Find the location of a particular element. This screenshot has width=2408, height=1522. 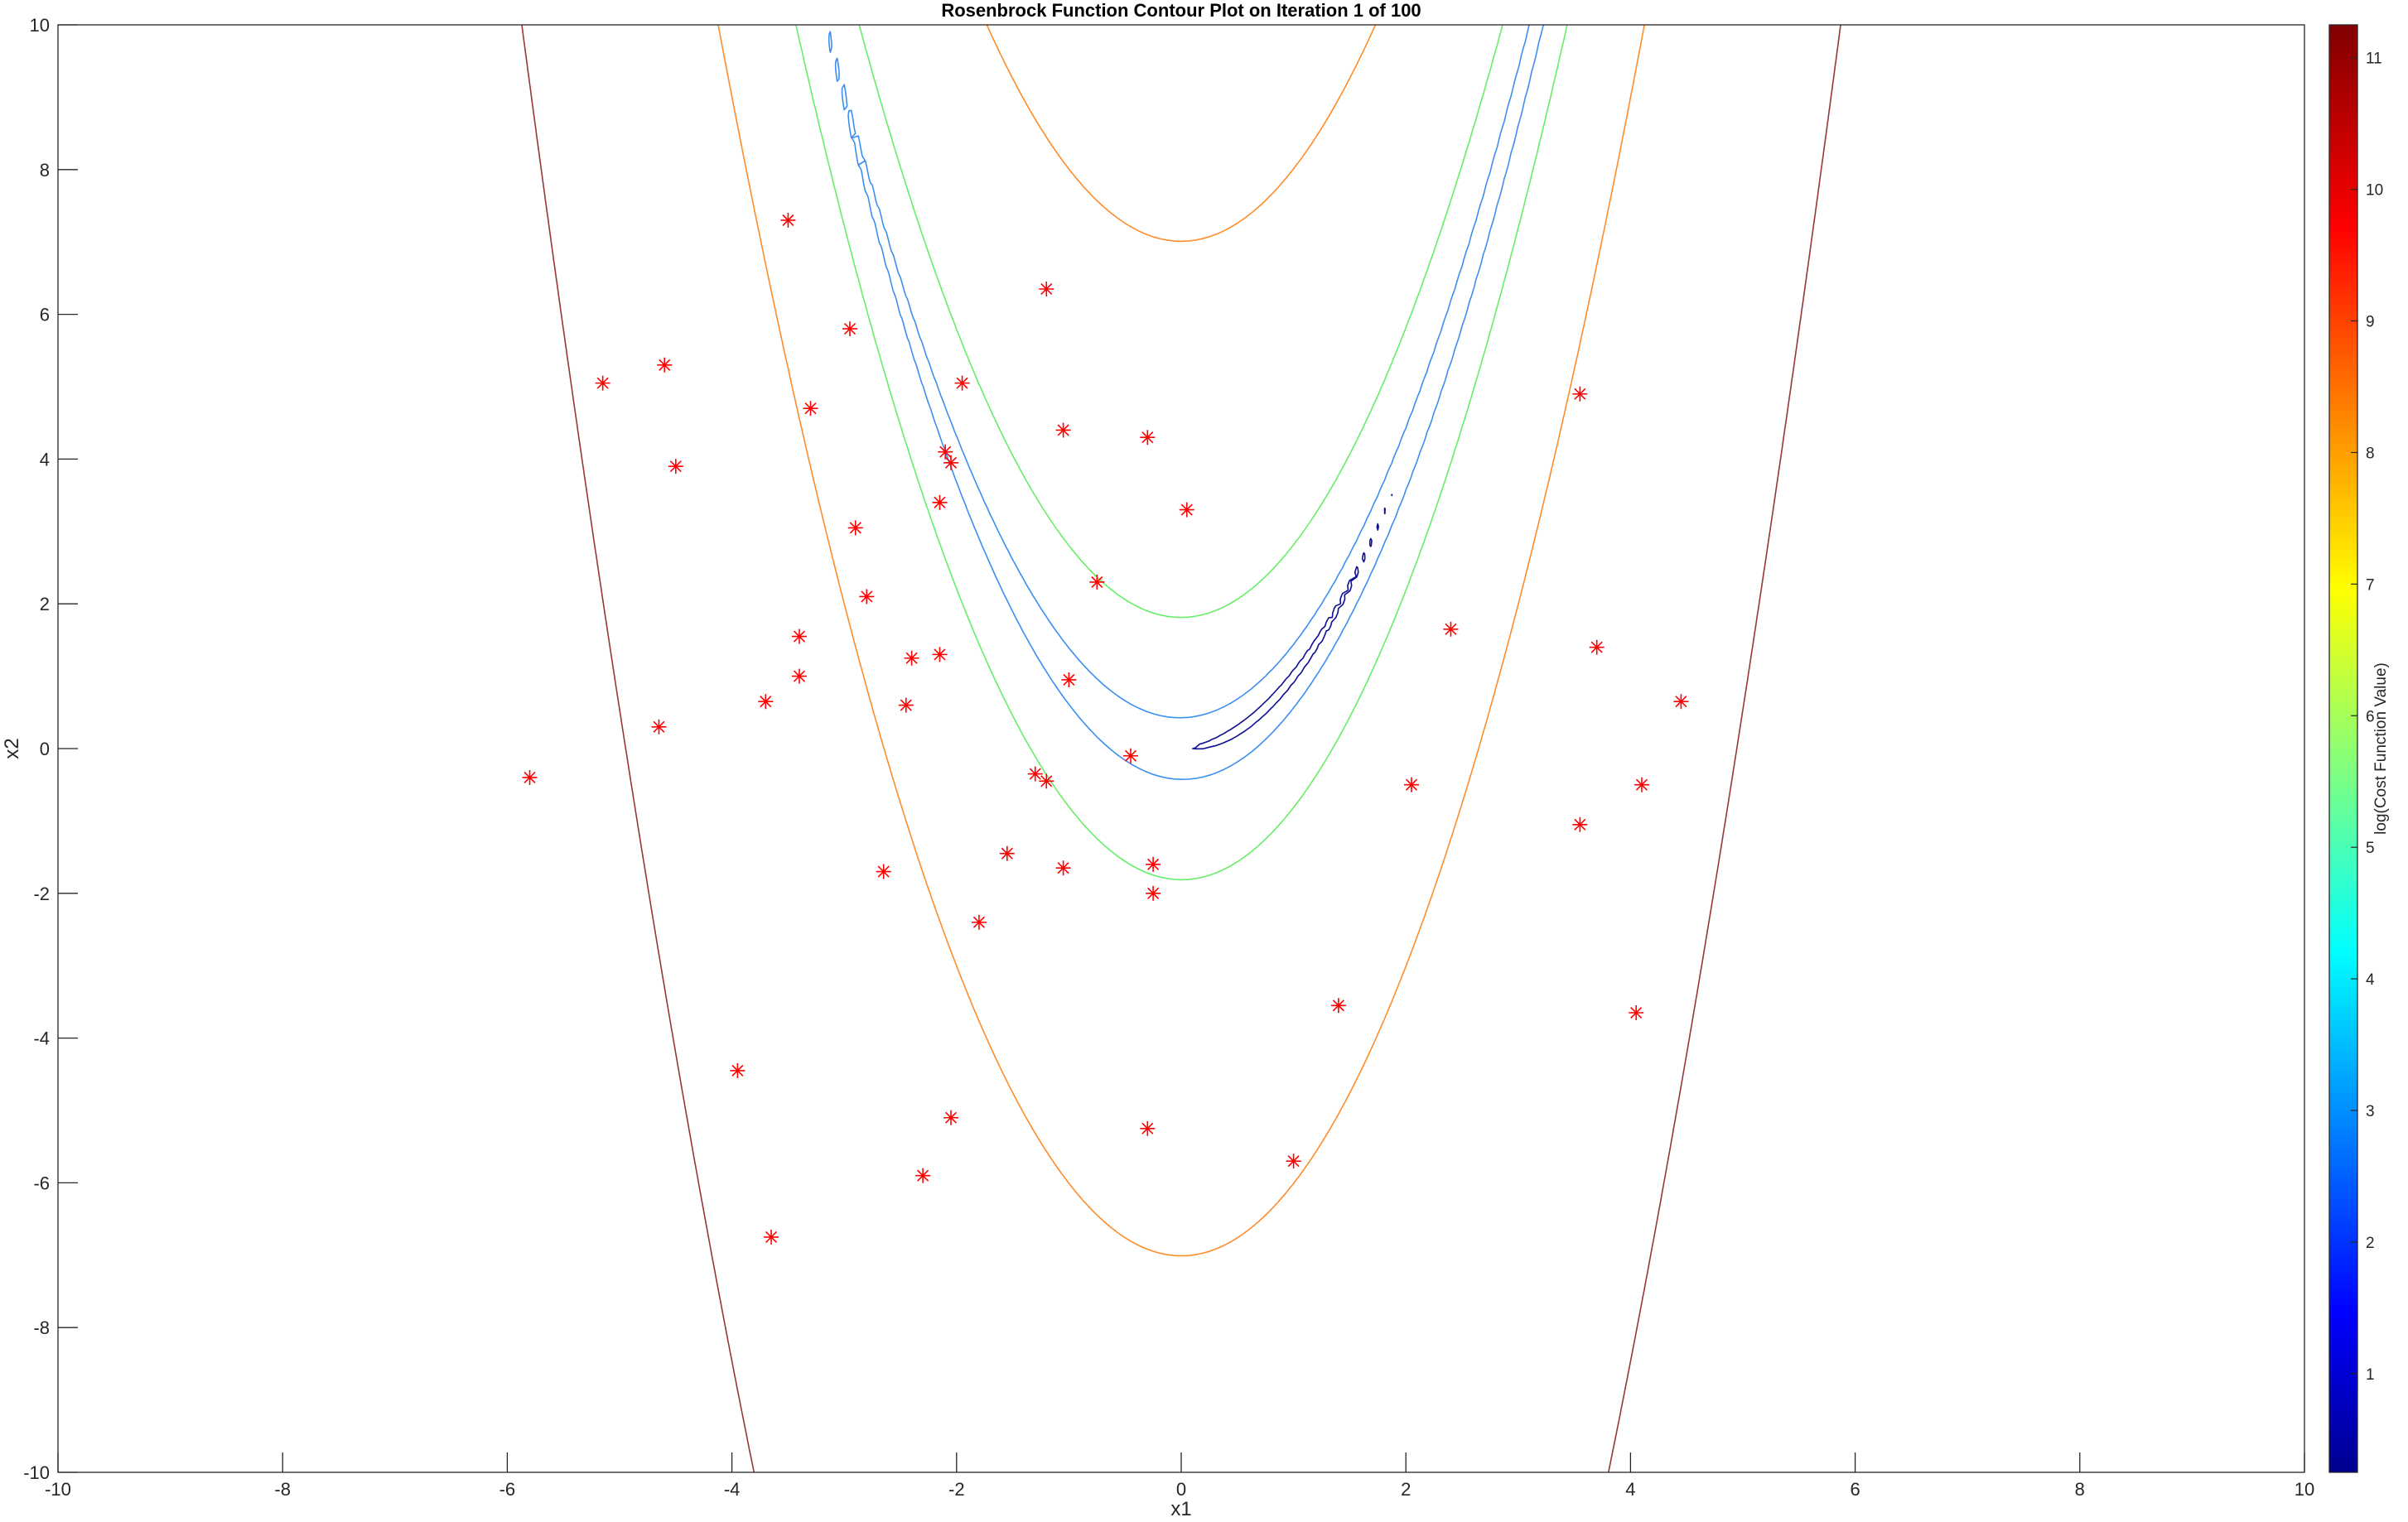

colorbar-tick-label: 10 is located at coordinates (2374, 191).